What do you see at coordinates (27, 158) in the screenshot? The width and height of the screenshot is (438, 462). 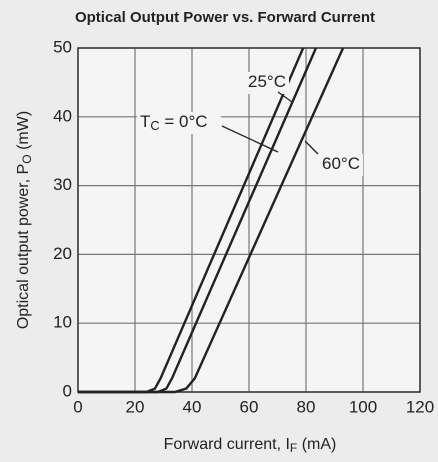 I see `y-axis-label-part: O` at bounding box center [27, 158].